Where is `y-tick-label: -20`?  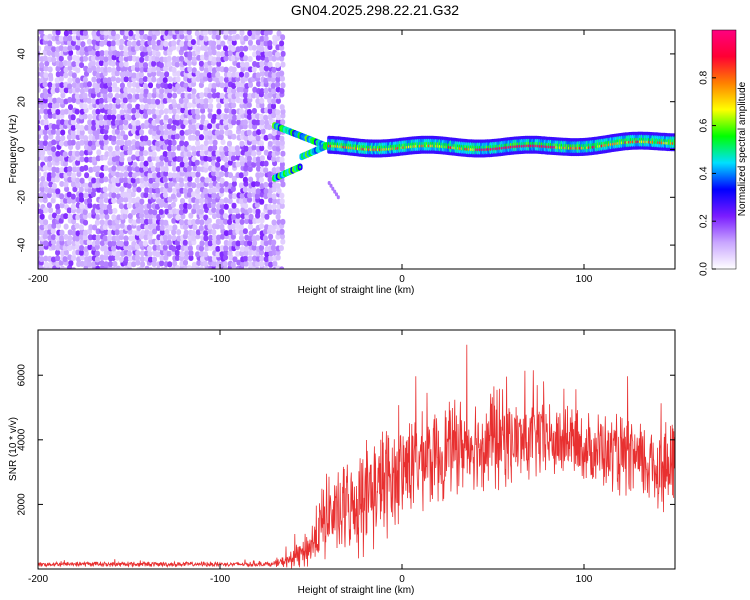
y-tick-label: -20 is located at coordinates (22, 197).